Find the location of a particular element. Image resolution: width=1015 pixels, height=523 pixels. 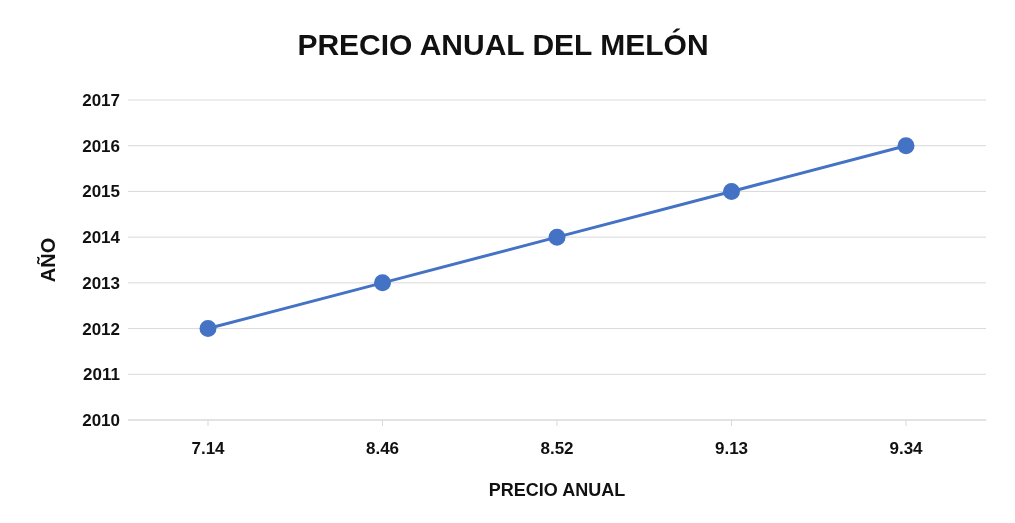

x-tick-label: 9.34 is located at coordinates (906, 449).